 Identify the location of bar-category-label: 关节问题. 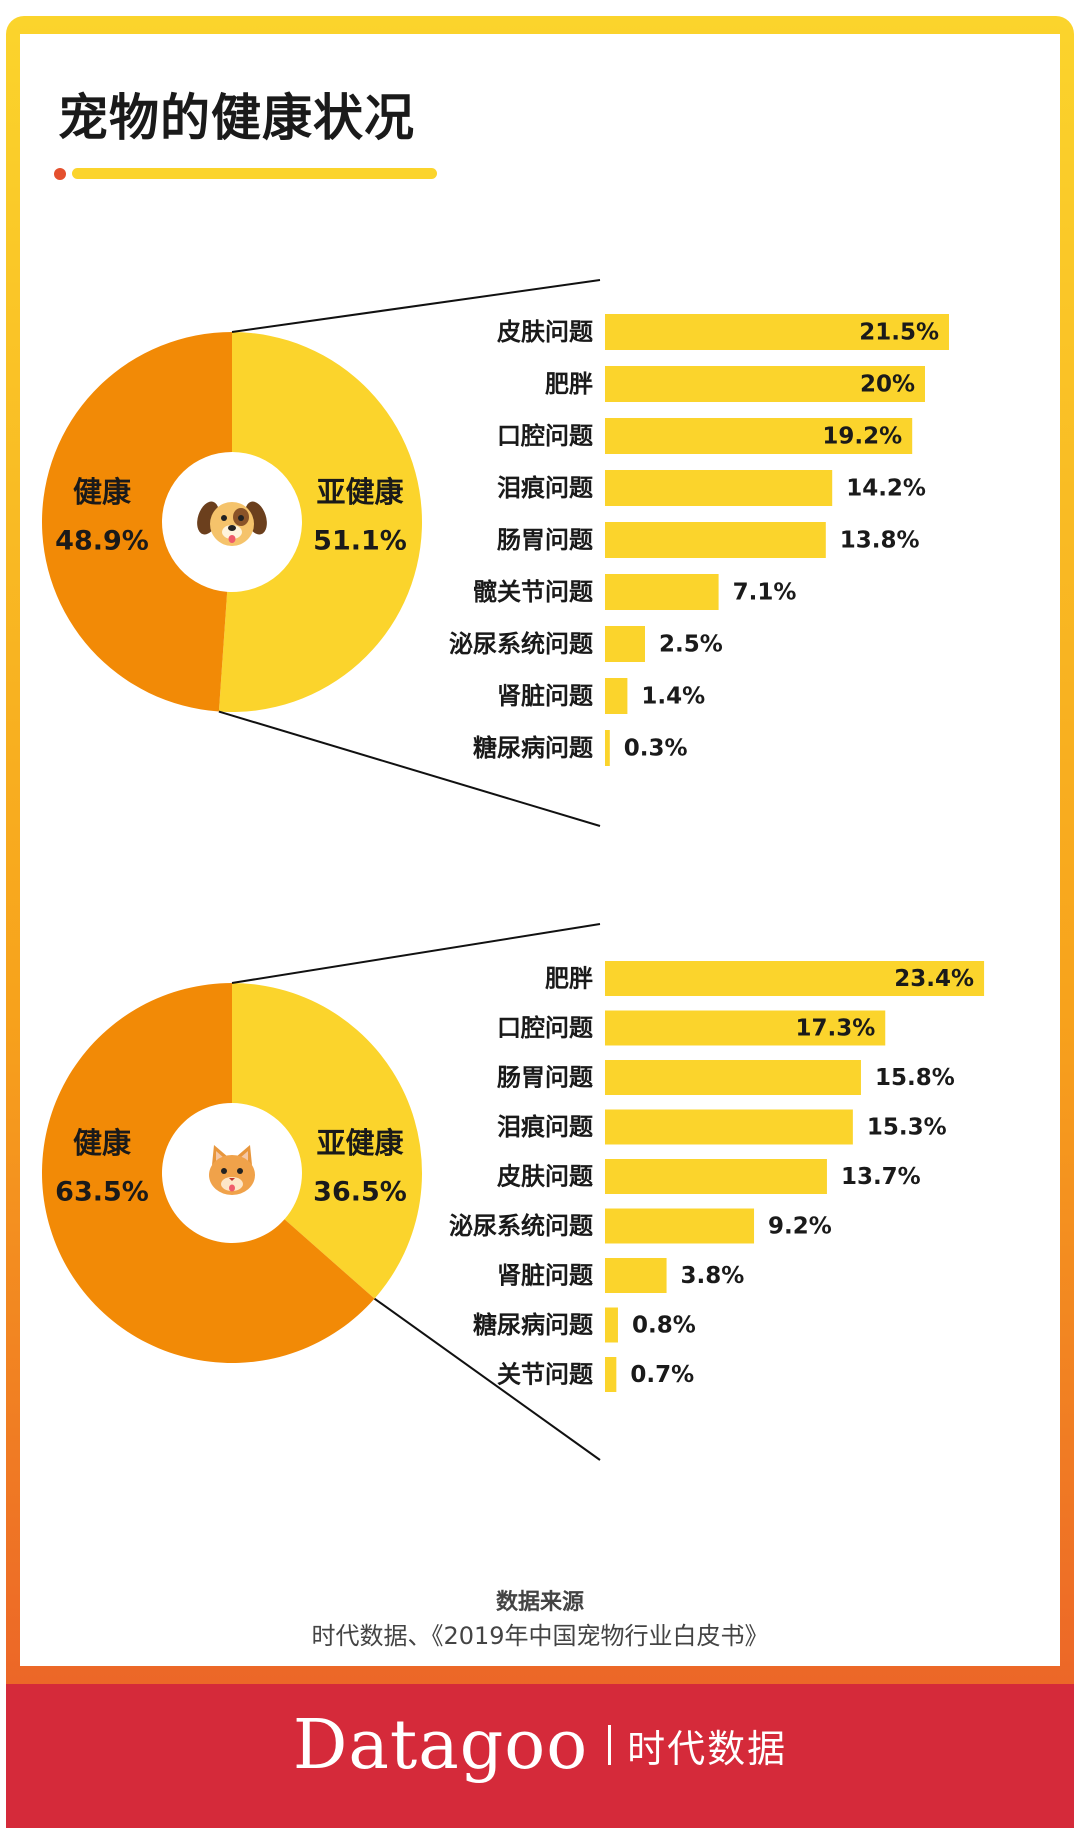
(545, 1375).